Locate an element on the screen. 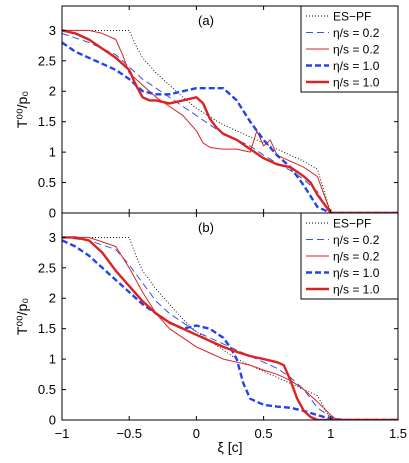 The height and width of the screenshot is (463, 409). x-tick-label: −0.5 is located at coordinates (129, 433).